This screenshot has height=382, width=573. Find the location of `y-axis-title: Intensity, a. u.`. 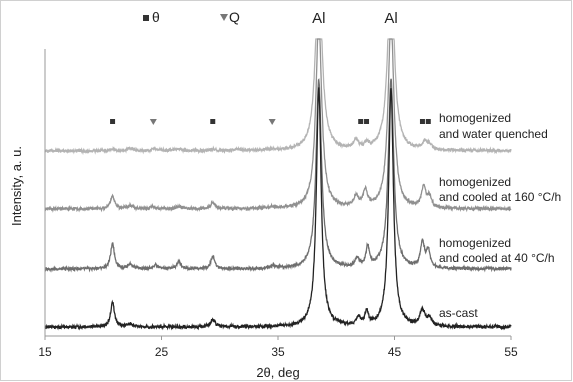

y-axis-title: Intensity, a. u. is located at coordinates (16, 186).